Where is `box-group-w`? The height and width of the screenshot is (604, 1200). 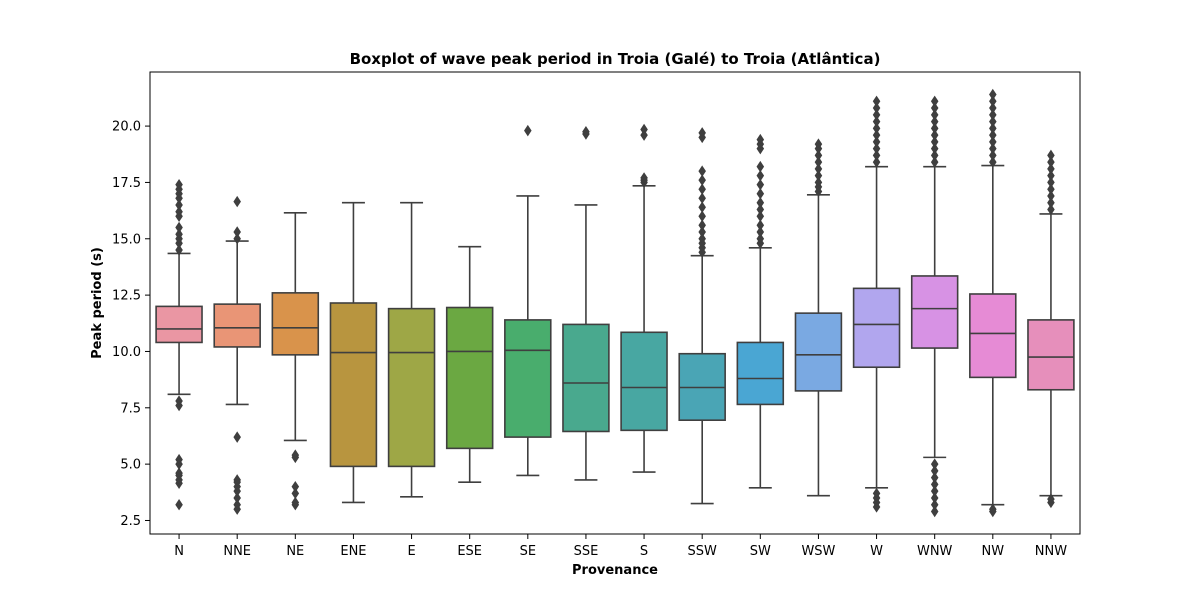
box-group-w is located at coordinates (876, 304).